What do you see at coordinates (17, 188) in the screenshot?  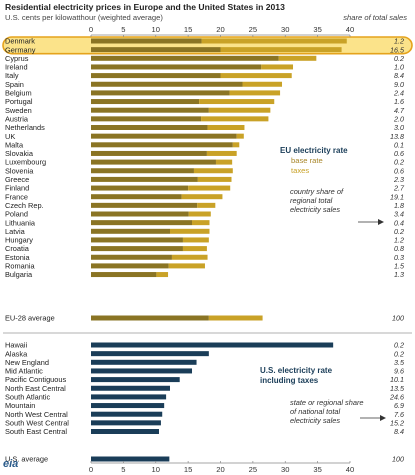 I see `eu-row-label: Finland` at bounding box center [17, 188].